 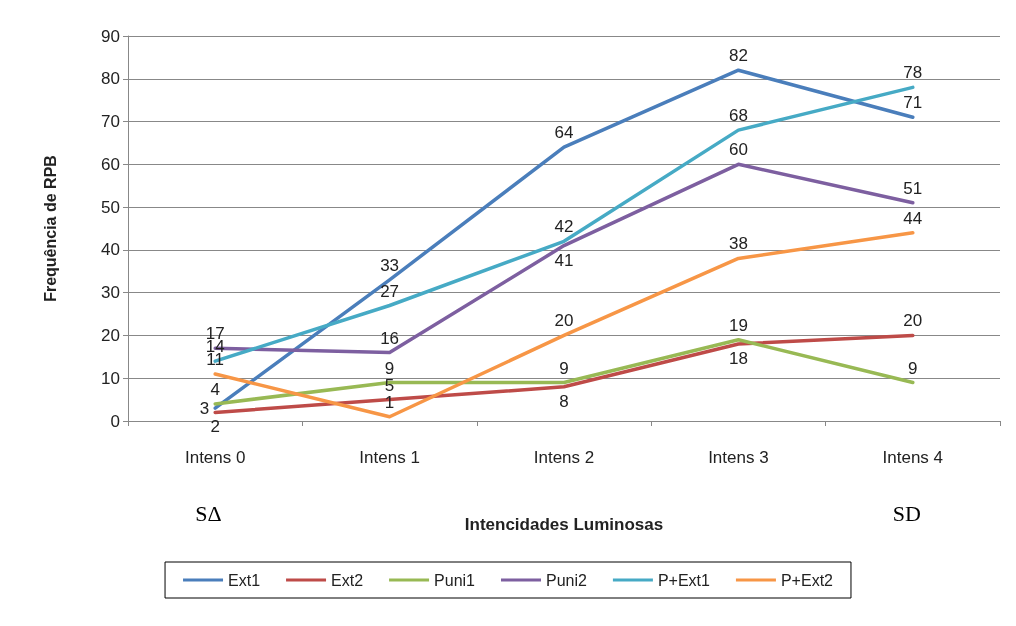 I want to click on data-label: 33, so click(x=390, y=265).